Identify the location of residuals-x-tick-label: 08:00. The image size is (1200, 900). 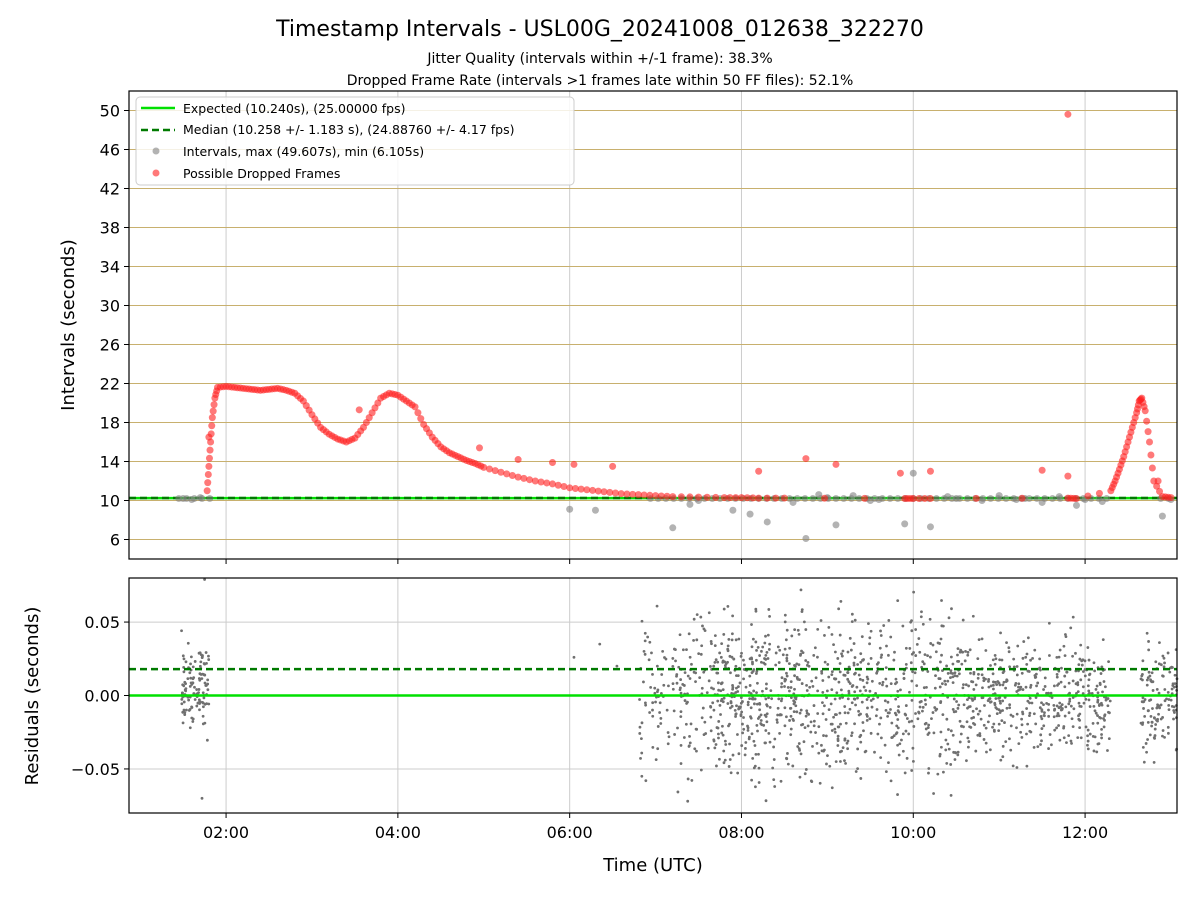
(741, 832).